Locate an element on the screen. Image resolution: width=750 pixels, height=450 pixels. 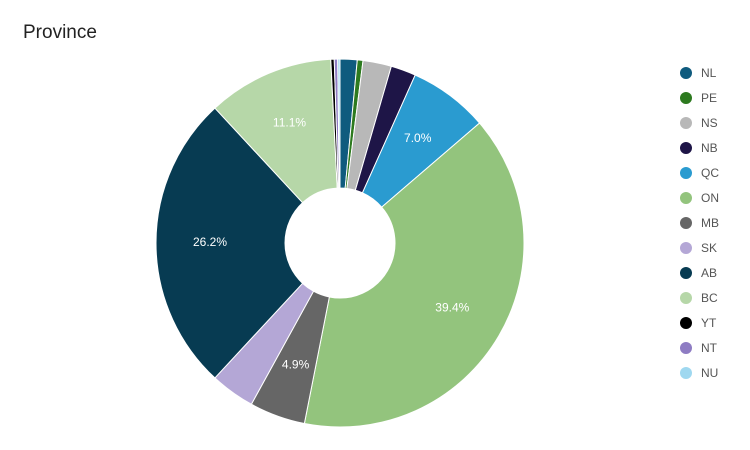
legend-label: NT is located at coordinates (709, 347).